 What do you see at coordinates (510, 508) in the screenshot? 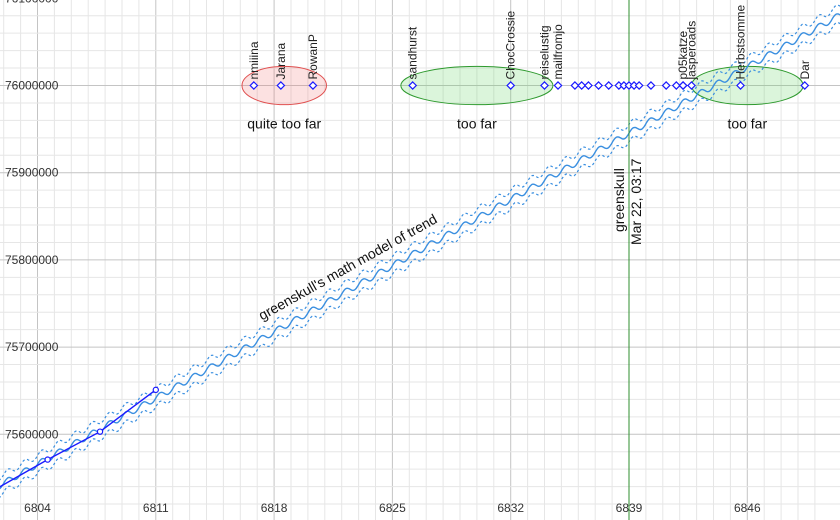
I see `x-tick-label: 6832` at bounding box center [510, 508].